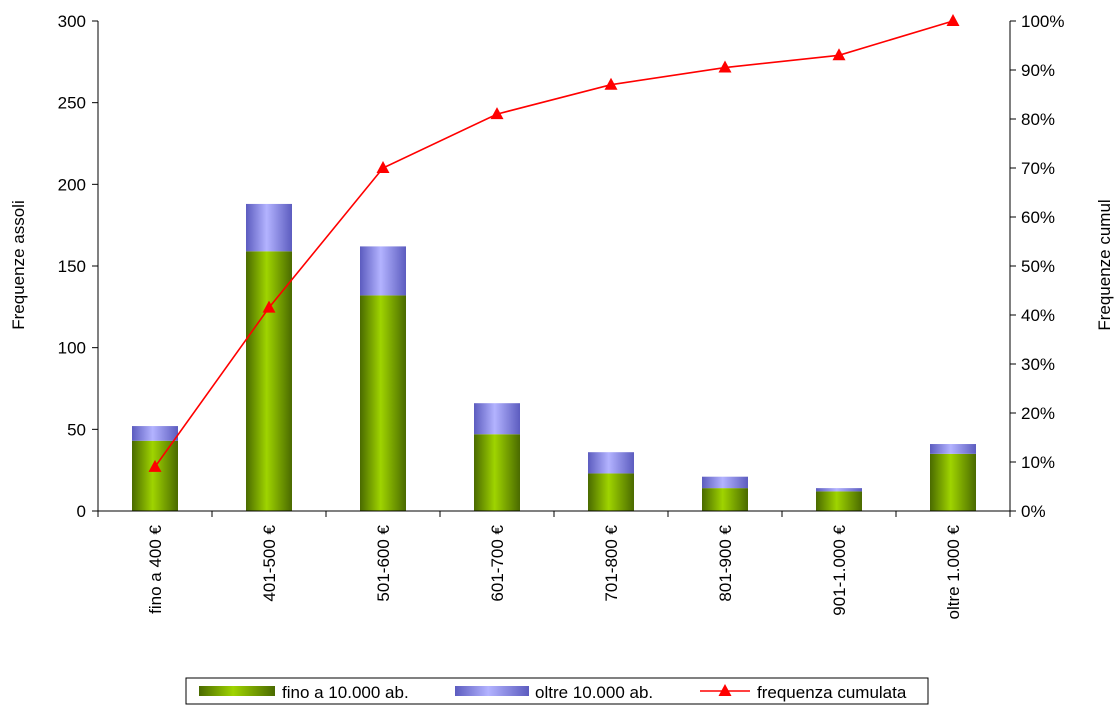  I want to click on y-tick-label-0: 0, so click(81, 511).